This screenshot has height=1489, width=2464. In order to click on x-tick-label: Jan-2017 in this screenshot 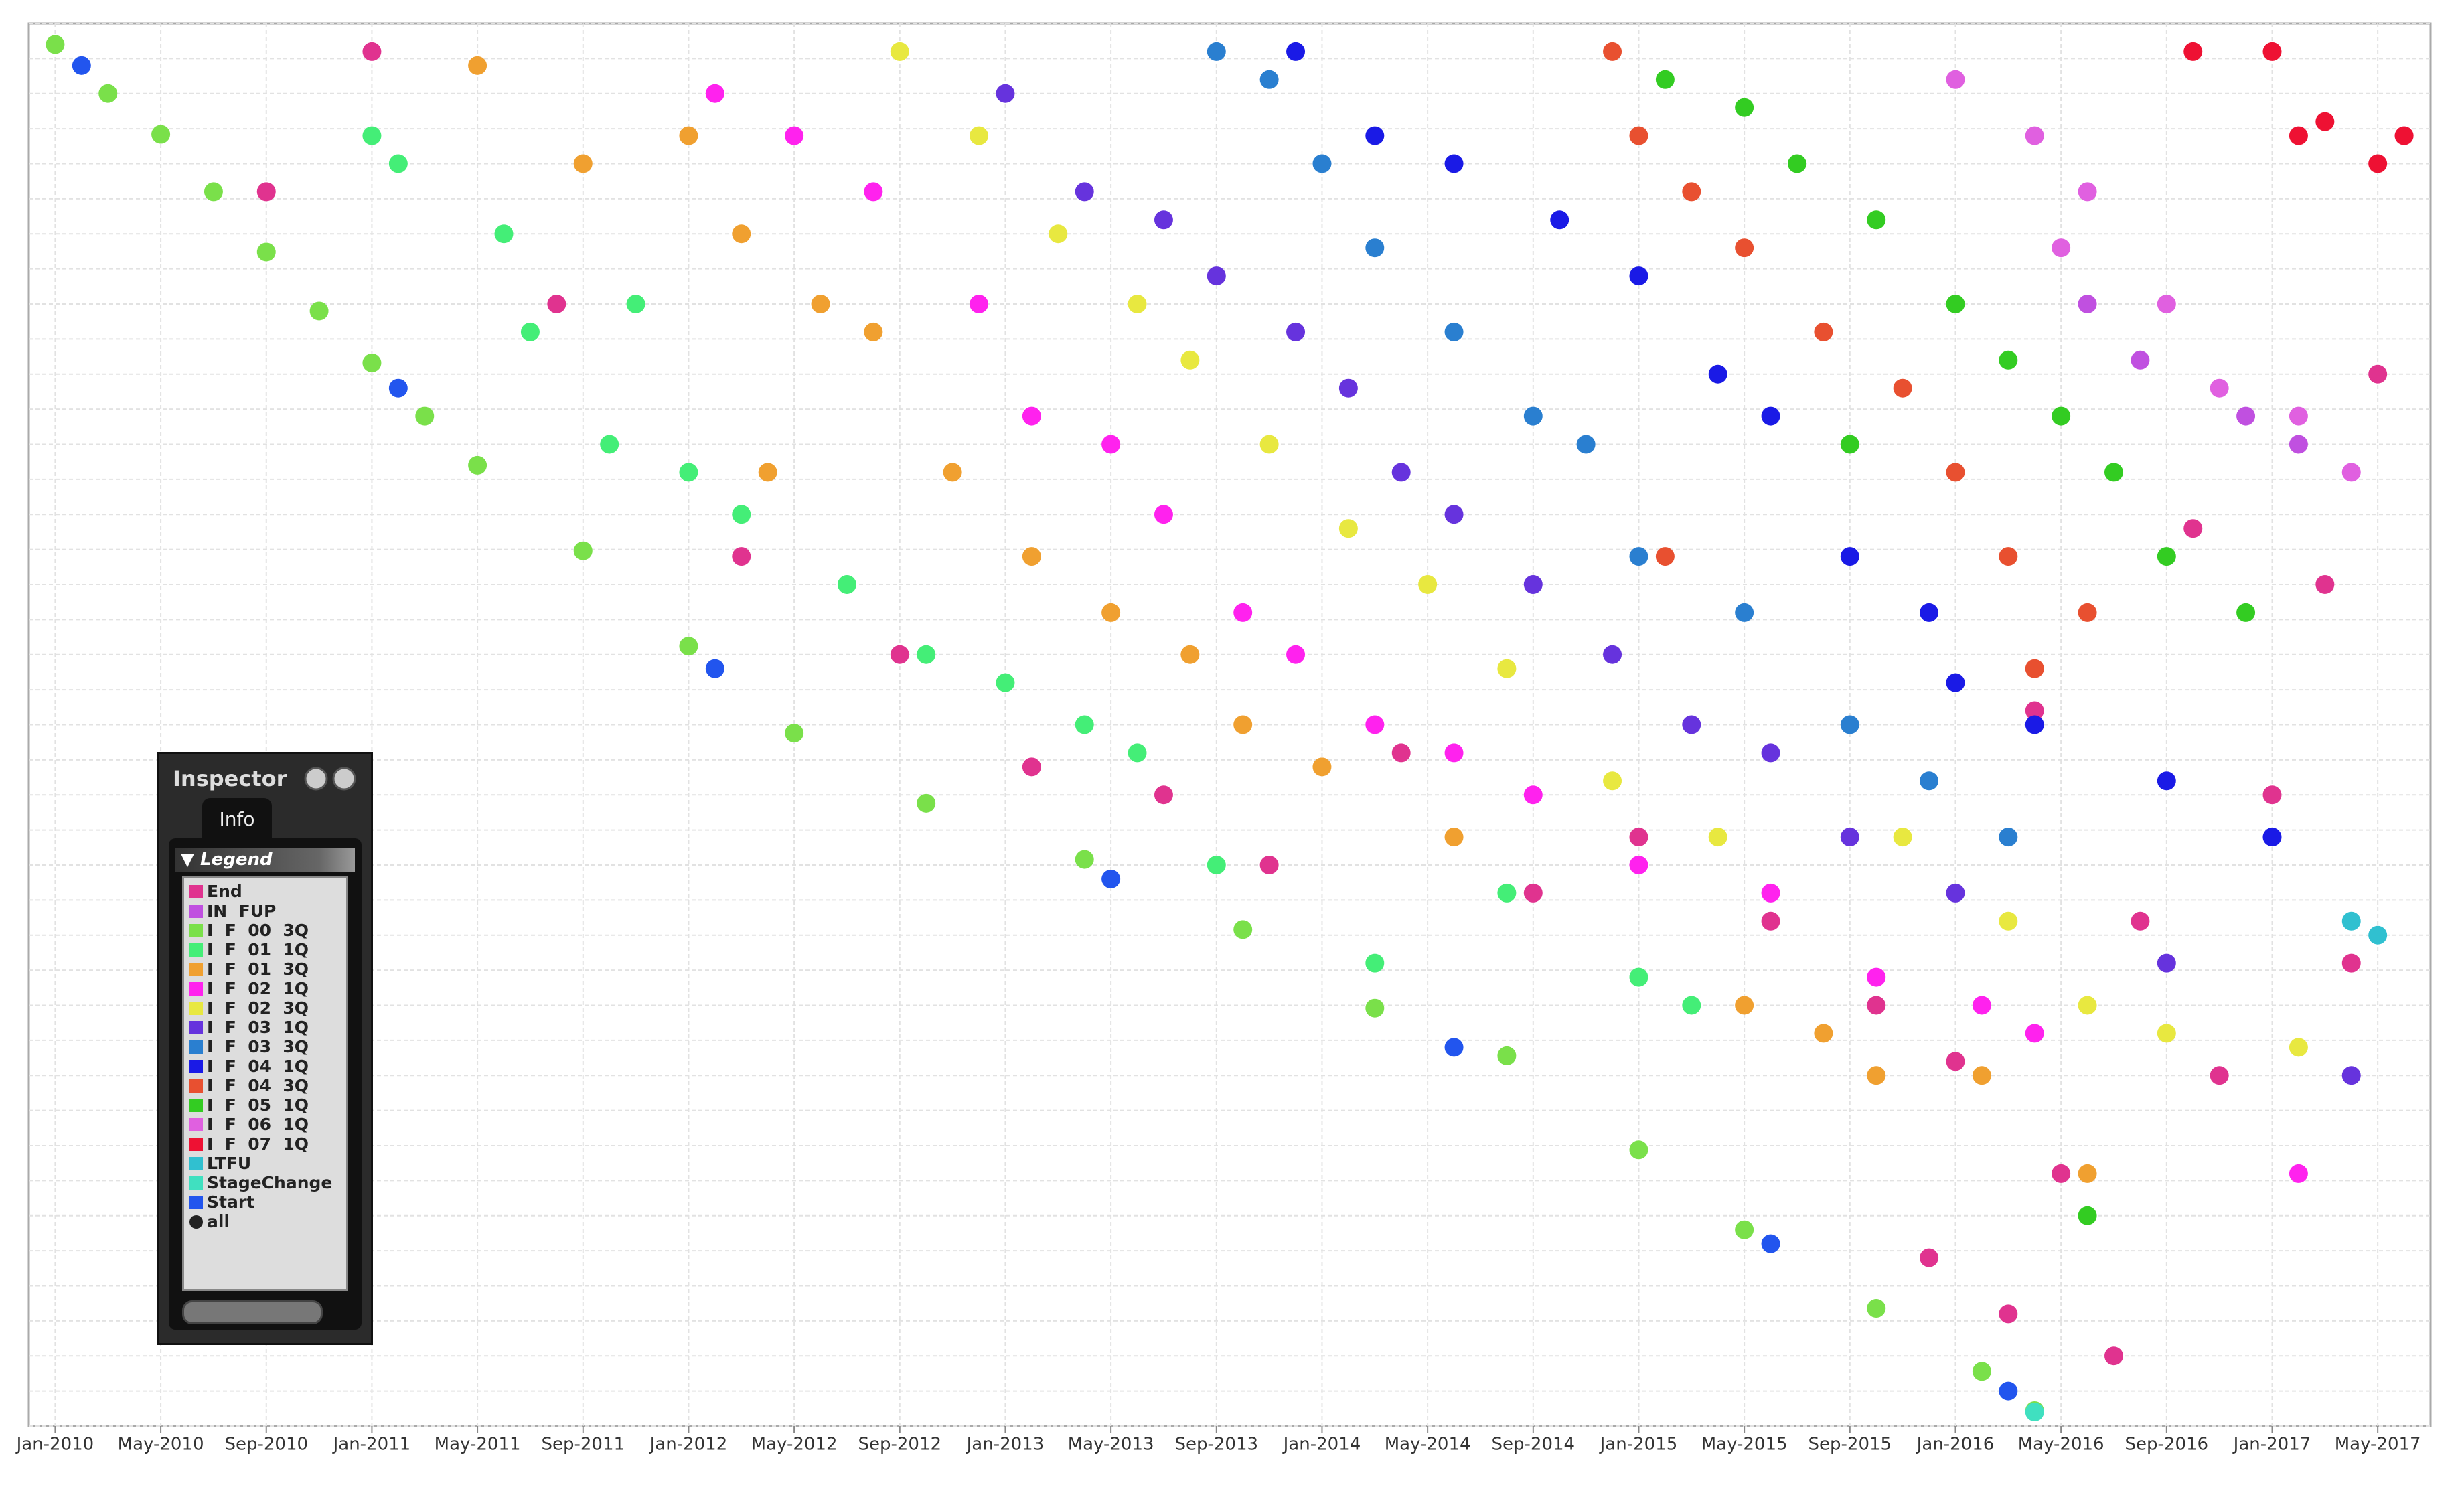, I will do `click(2271, 1445)`.